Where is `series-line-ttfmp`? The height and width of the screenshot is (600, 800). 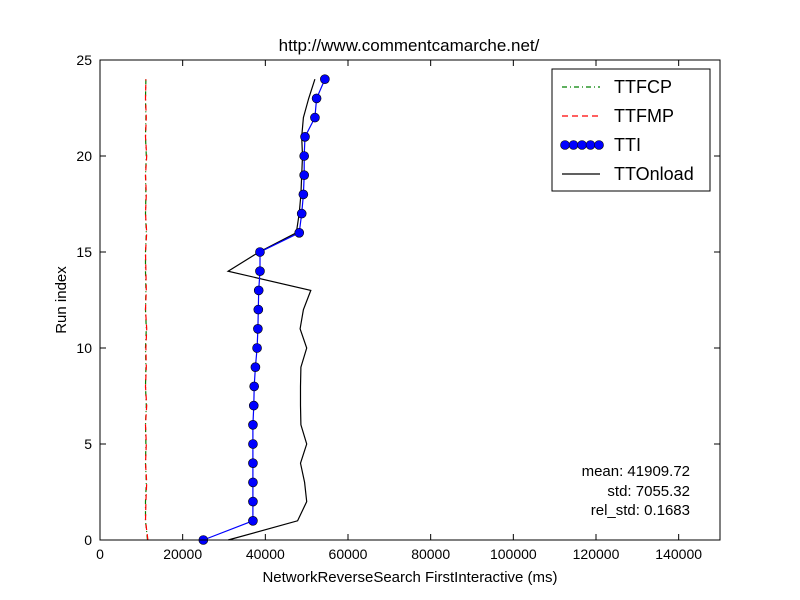
series-line-ttfmp is located at coordinates (146, 310).